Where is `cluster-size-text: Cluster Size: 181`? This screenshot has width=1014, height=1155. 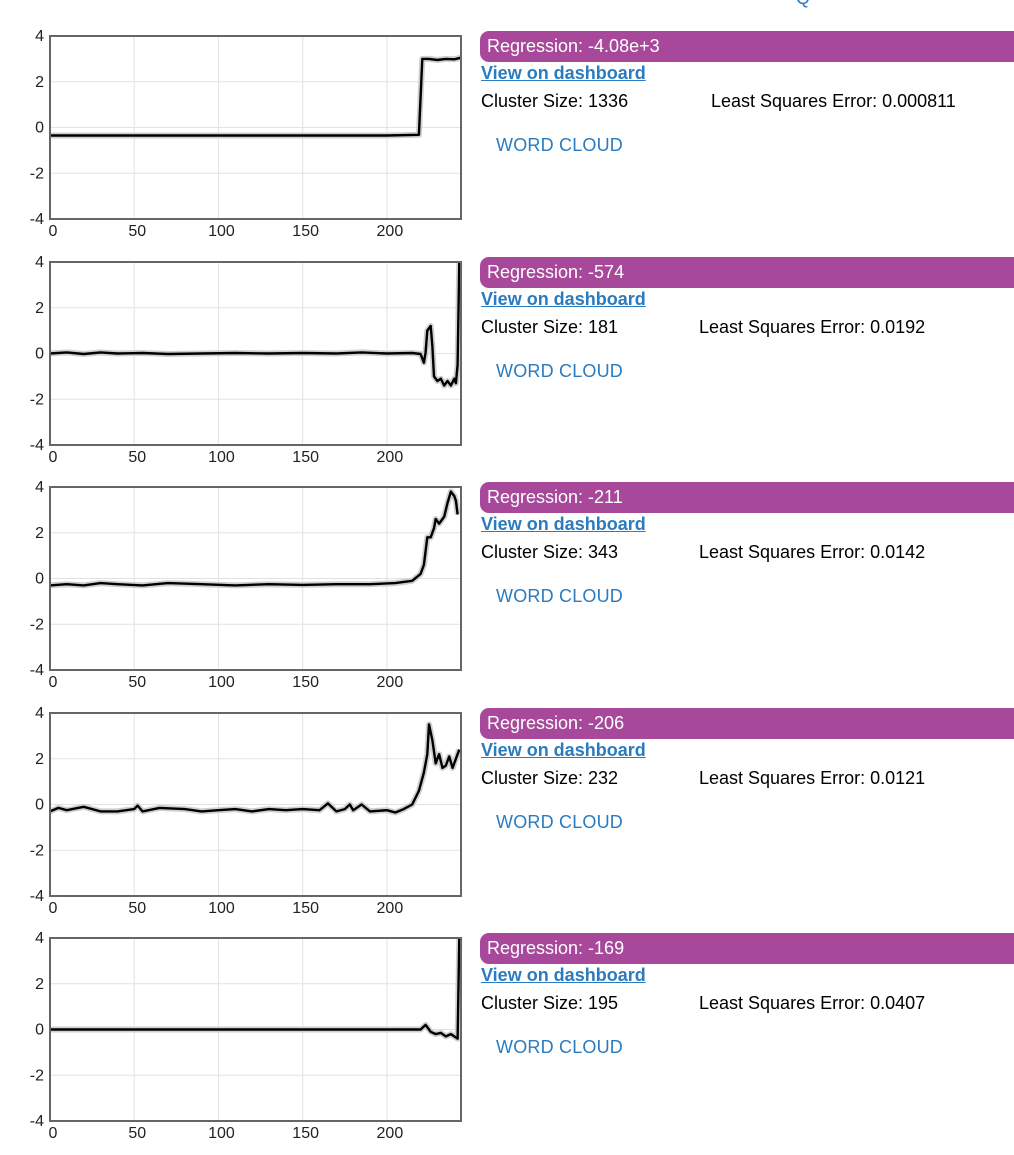 cluster-size-text: Cluster Size: 181 is located at coordinates (550, 326).